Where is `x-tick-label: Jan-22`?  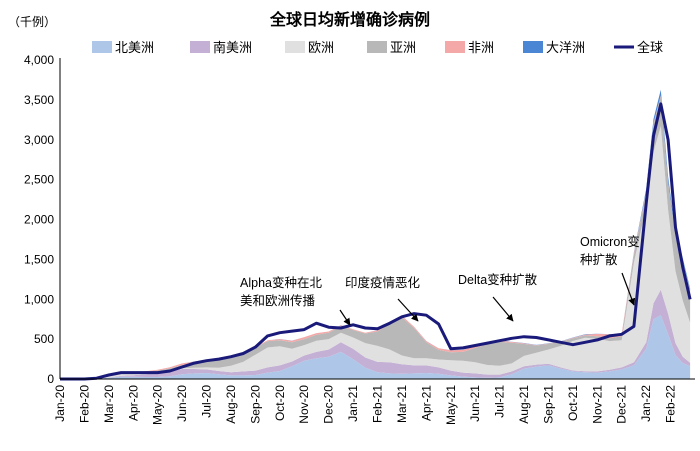
x-tick-label: Jan-22 is located at coordinates (646, 403).